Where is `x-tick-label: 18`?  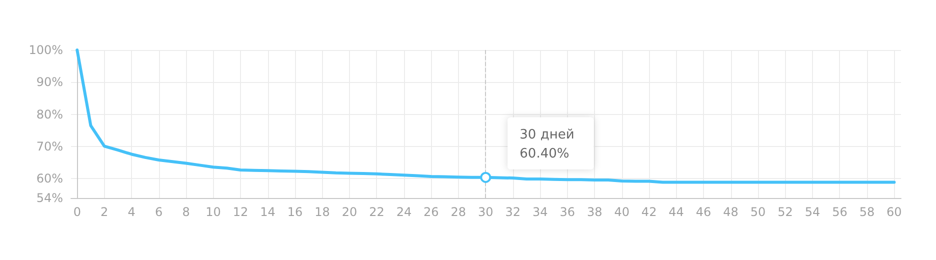
x-tick-label: 18 is located at coordinates (322, 212).